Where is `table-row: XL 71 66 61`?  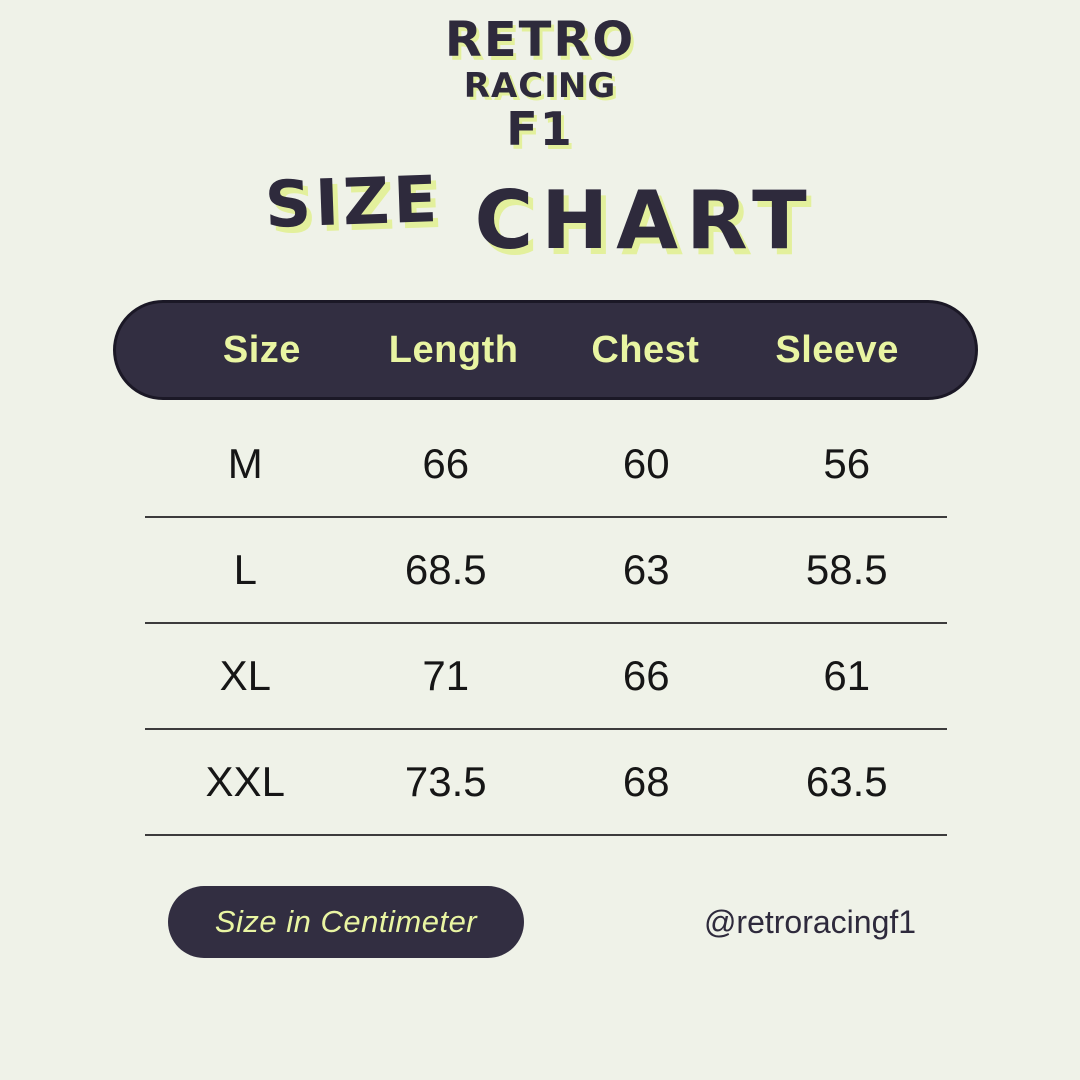
table-row: XL 71 66 61 is located at coordinates (546, 677).